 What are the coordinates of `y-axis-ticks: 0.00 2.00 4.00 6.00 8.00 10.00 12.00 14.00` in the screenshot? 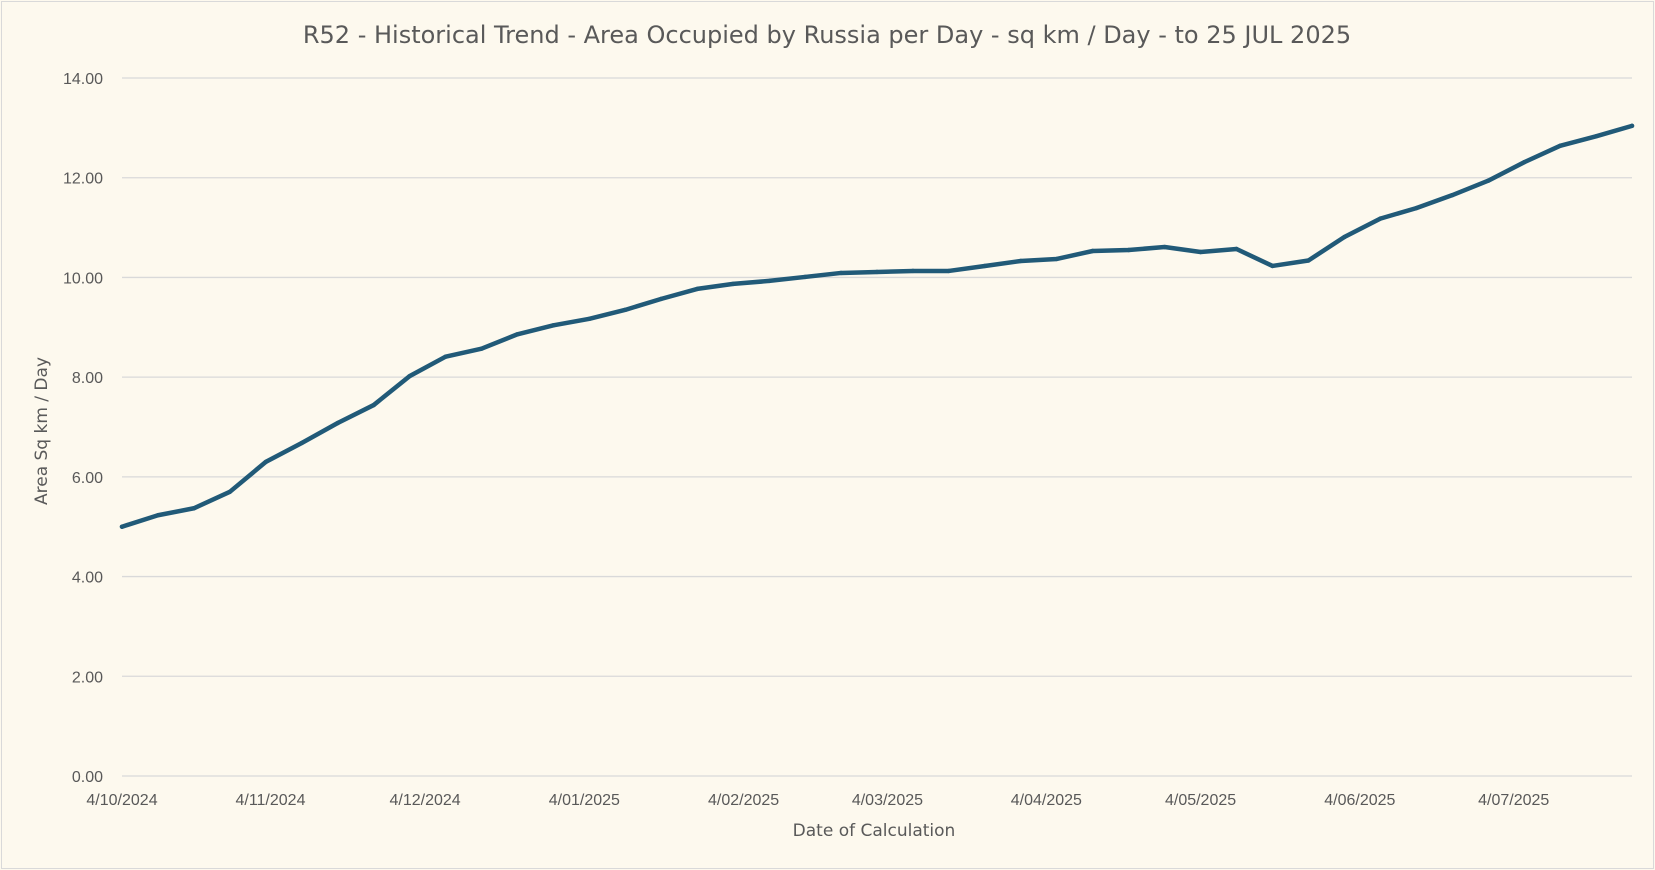 It's located at (83, 428).